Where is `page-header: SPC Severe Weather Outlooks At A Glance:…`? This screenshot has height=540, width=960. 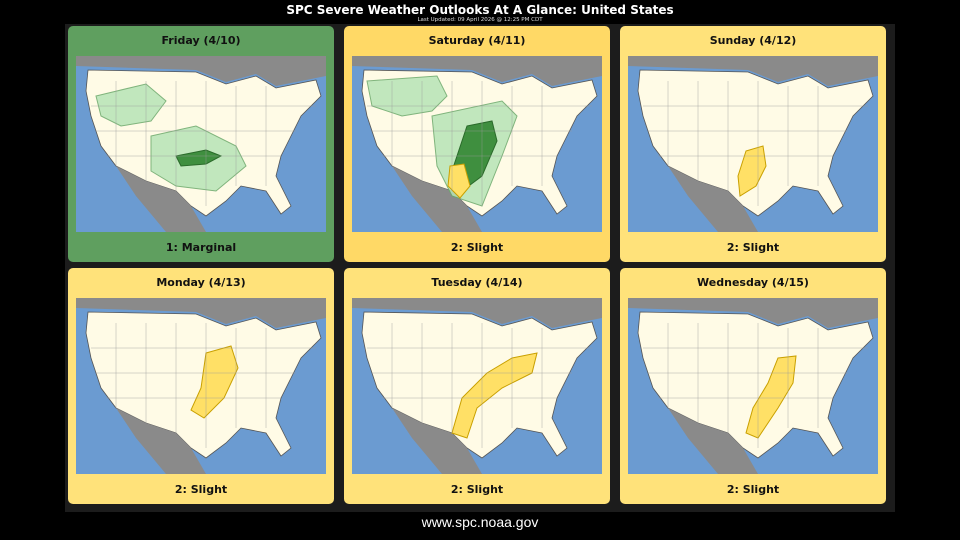 page-header: SPC Severe Weather Outlooks At A Glance:… is located at coordinates (480, 12).